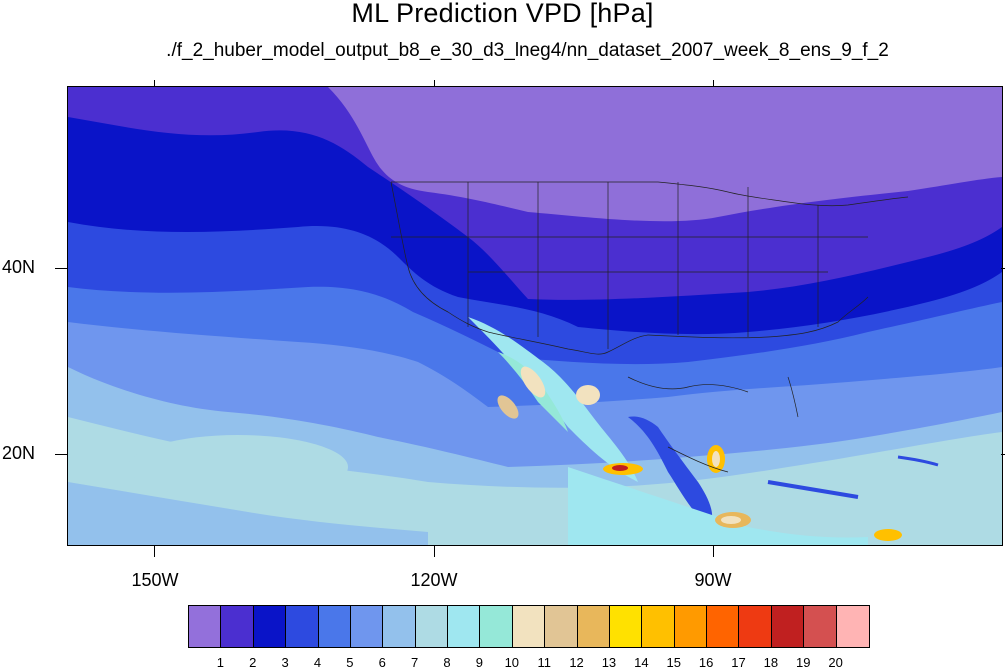 The image size is (1005, 672). What do you see at coordinates (713, 580) in the screenshot?
I see `lon-label-90w: 90W` at bounding box center [713, 580].